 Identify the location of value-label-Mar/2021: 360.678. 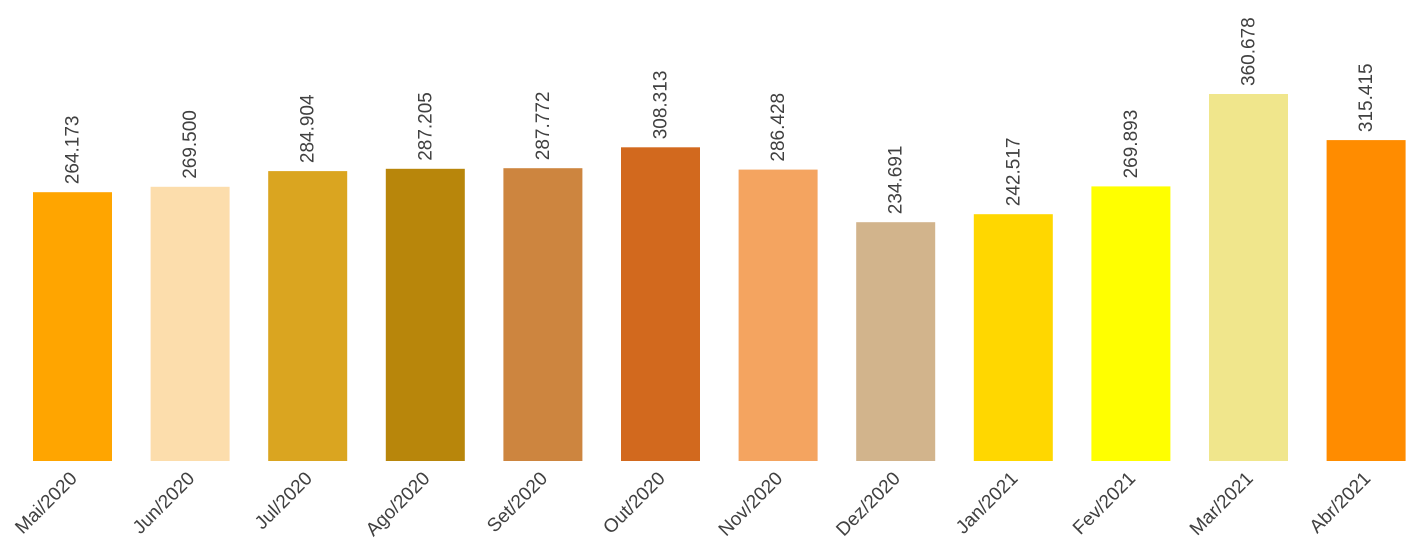
(1249, 51).